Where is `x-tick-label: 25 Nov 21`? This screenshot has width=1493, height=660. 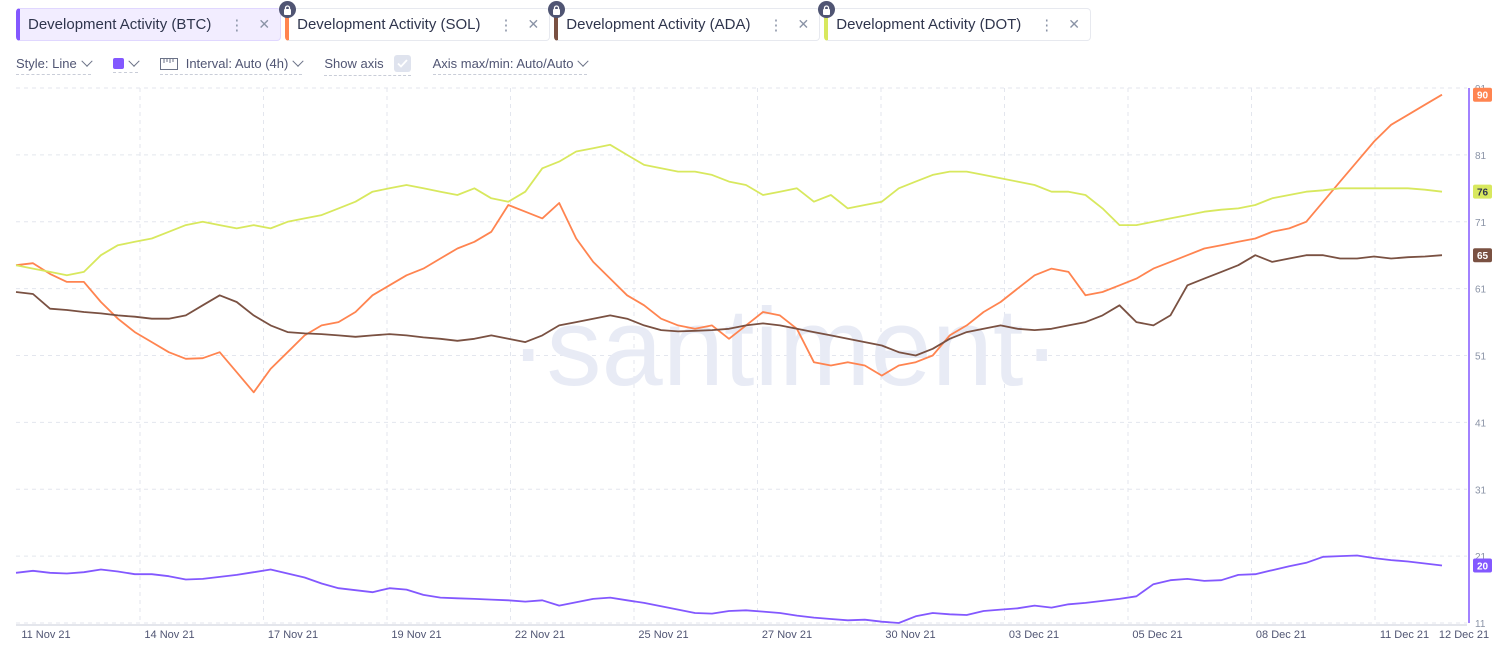
x-tick-label: 25 Nov 21 is located at coordinates (663, 635).